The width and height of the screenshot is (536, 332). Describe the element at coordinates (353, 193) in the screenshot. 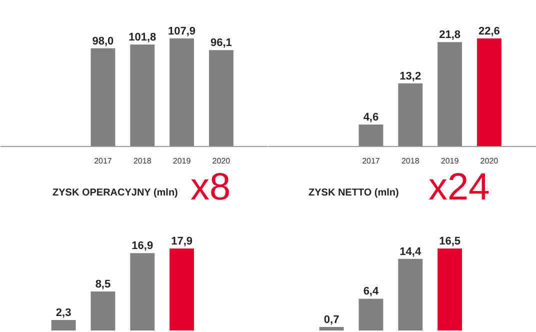

I see `chart-title: ZYSK NETTO (mln)` at that location.